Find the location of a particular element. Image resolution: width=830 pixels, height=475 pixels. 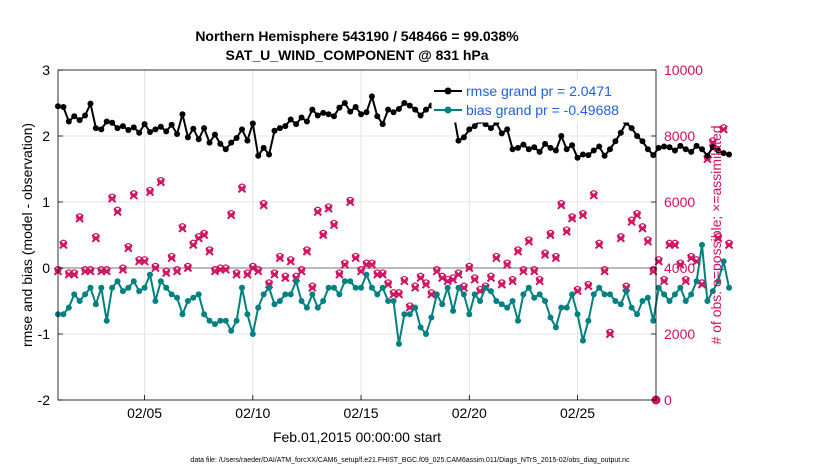

y-axis-label-left: rmse and bias (model - observation) is located at coordinates (27, 235).